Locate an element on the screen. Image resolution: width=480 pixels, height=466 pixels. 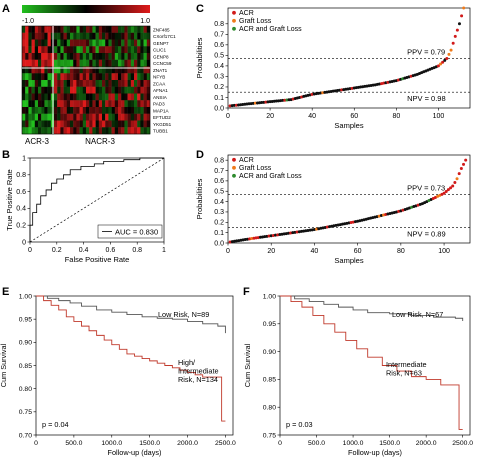
gene-label: ANSIA is located at coordinates (160, 97).